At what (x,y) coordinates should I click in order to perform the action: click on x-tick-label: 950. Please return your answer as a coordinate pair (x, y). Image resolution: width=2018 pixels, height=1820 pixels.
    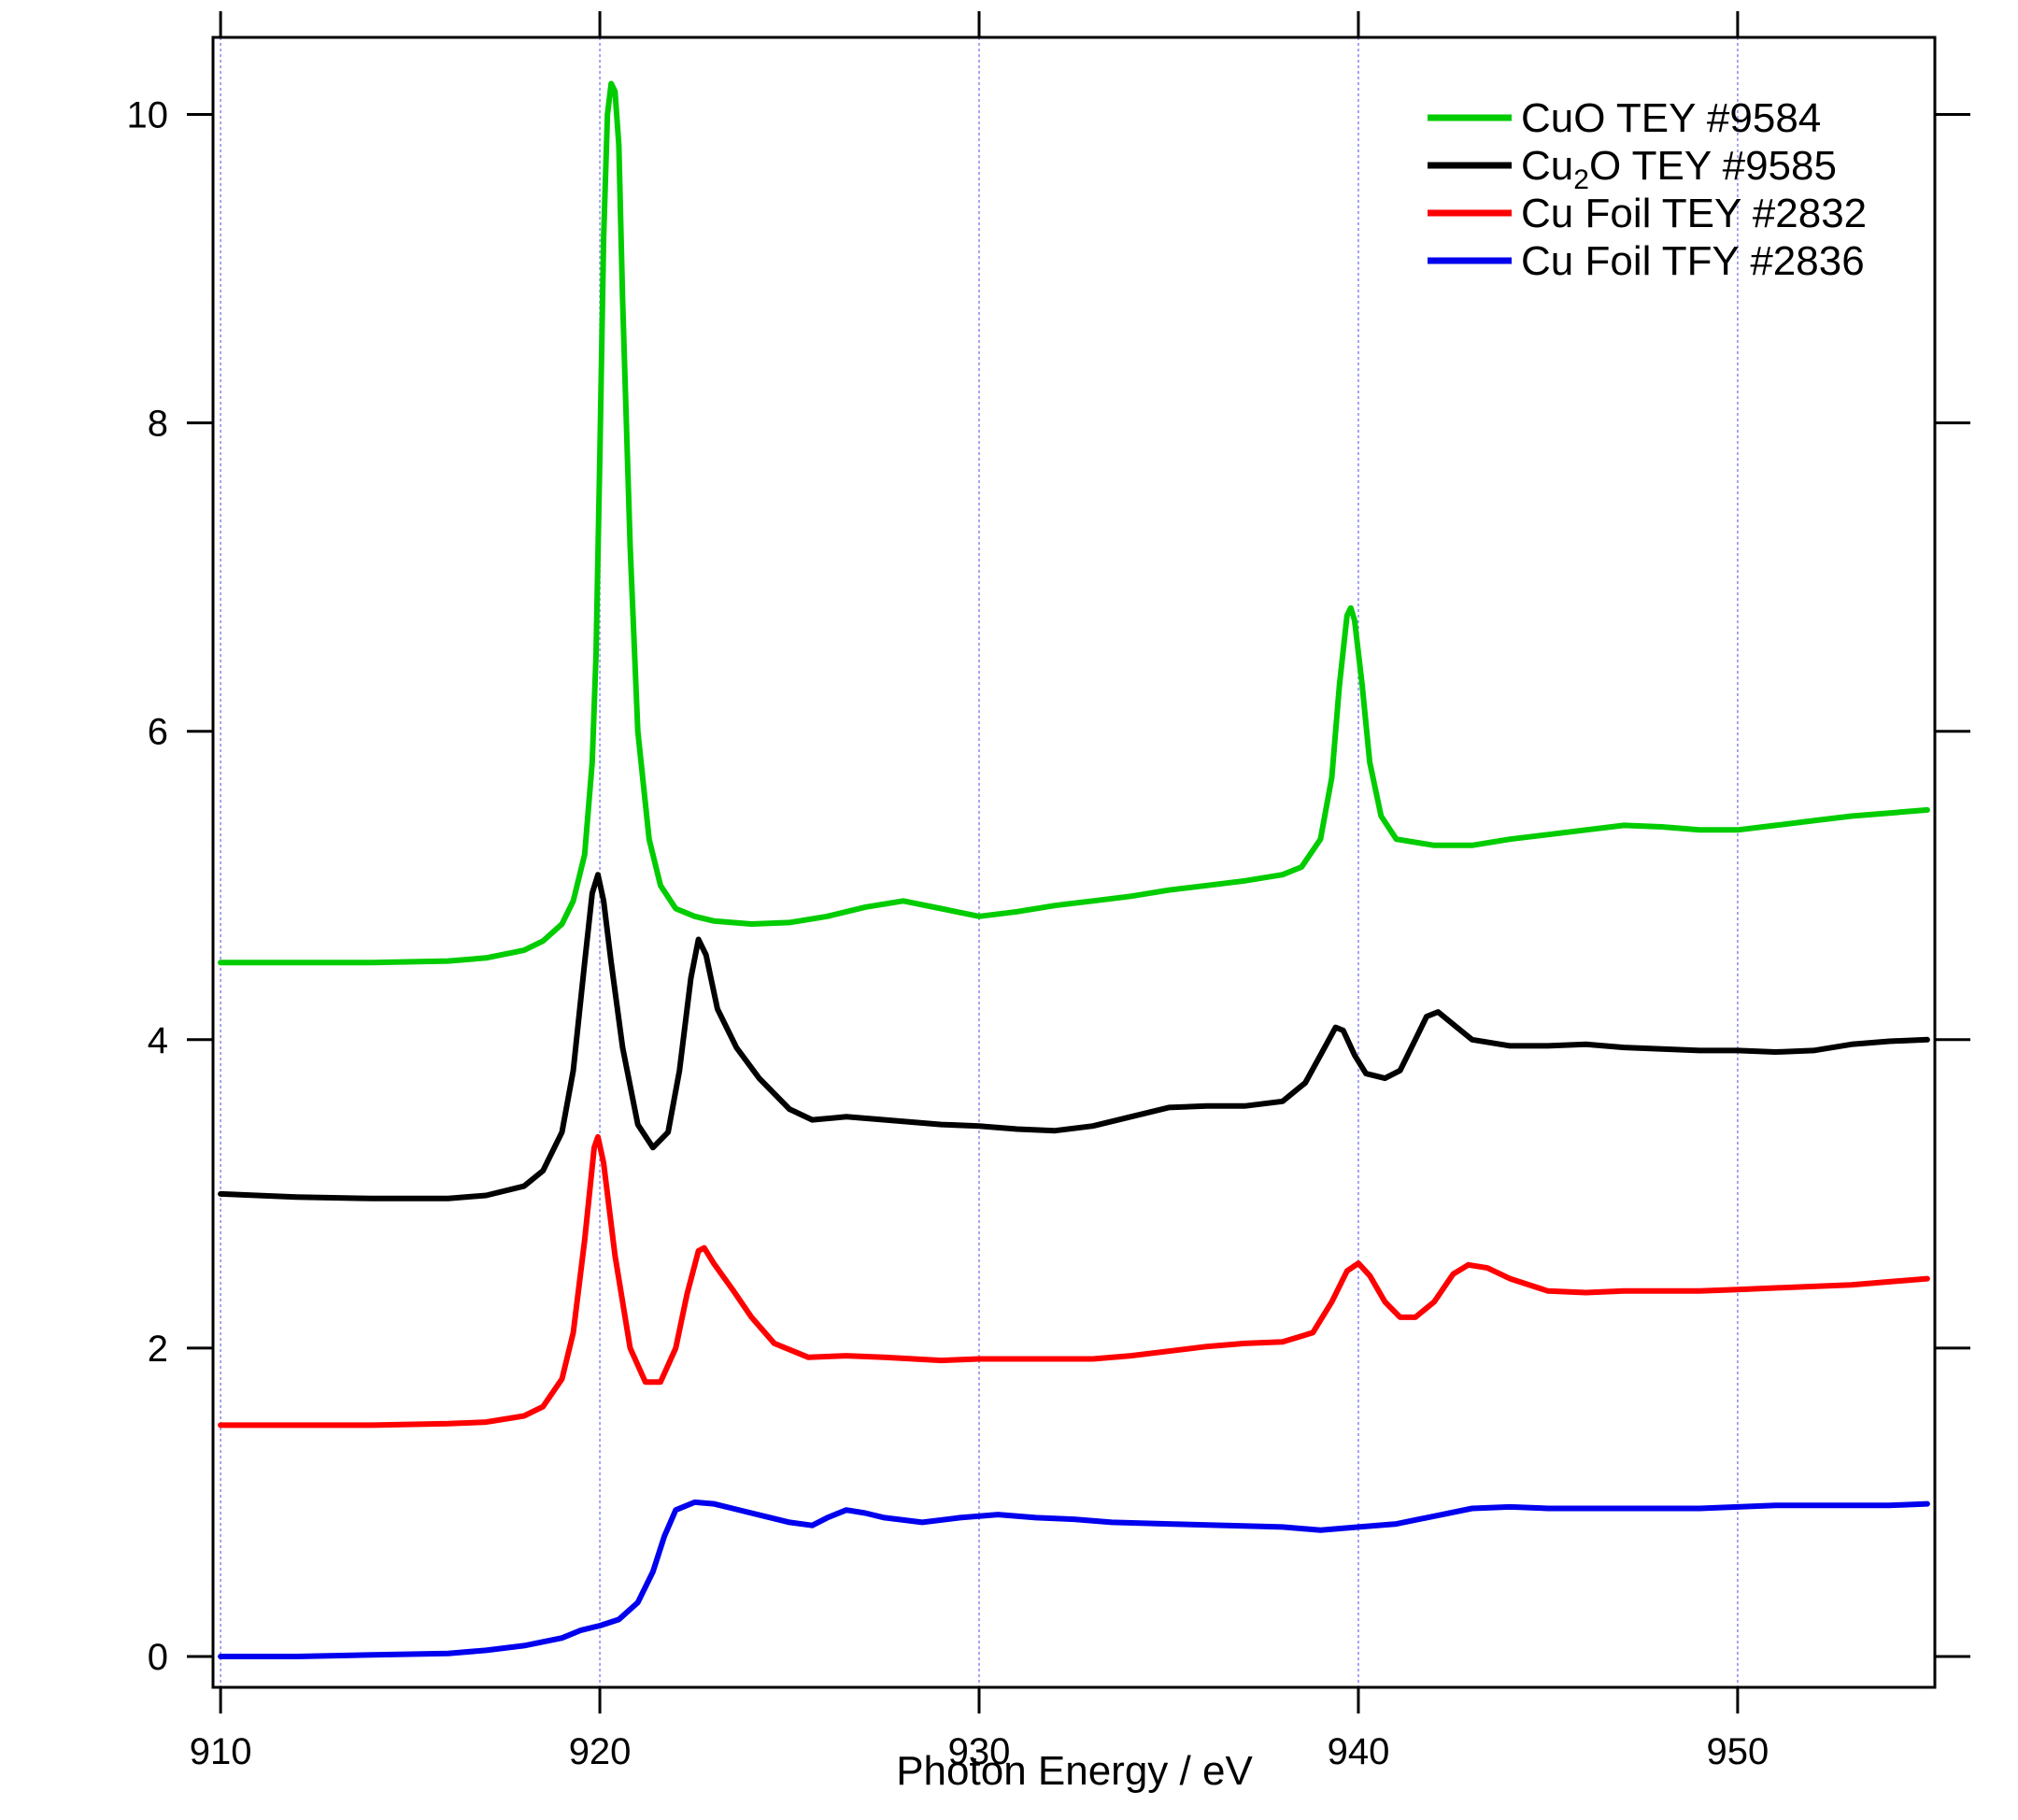
    Looking at the image, I should click on (1738, 1751).